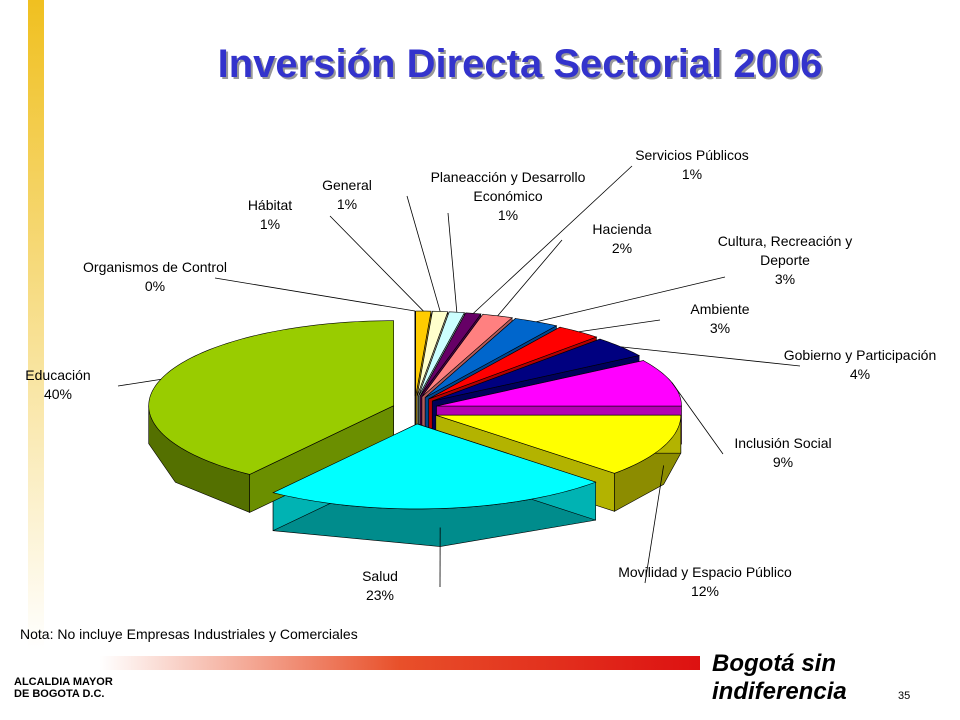 The width and height of the screenshot is (960, 720). Describe the element at coordinates (783, 453) in the screenshot. I see `slice-label: Inclusión Social 9%` at that location.